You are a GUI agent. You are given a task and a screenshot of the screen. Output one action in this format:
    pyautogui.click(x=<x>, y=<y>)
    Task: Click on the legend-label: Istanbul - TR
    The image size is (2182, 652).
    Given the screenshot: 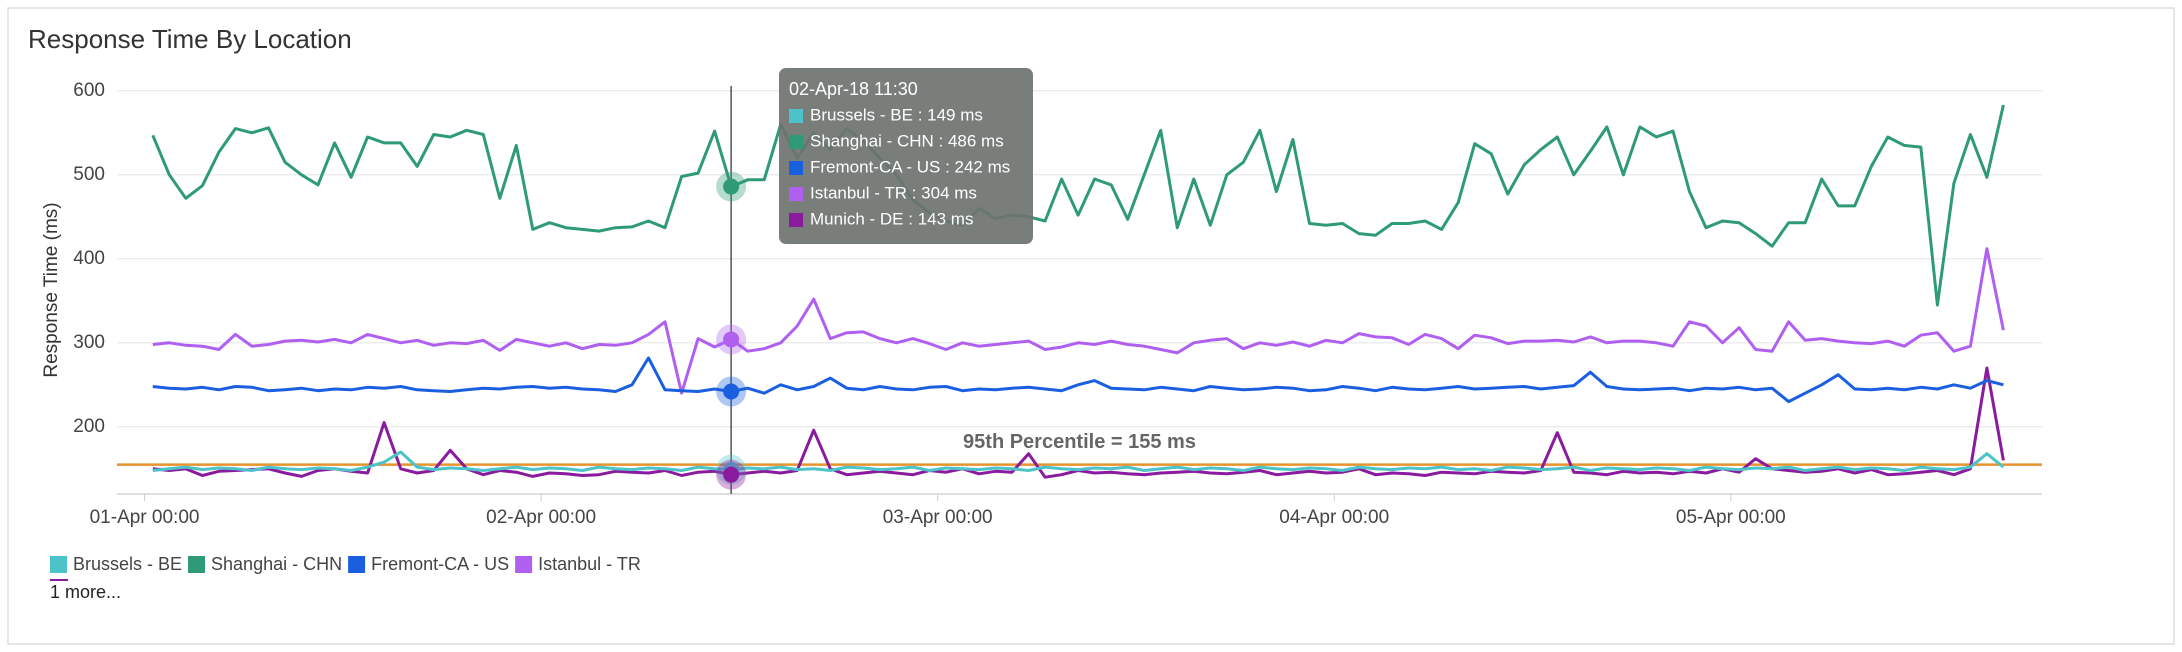 What is the action you would take?
    pyautogui.click(x=589, y=564)
    